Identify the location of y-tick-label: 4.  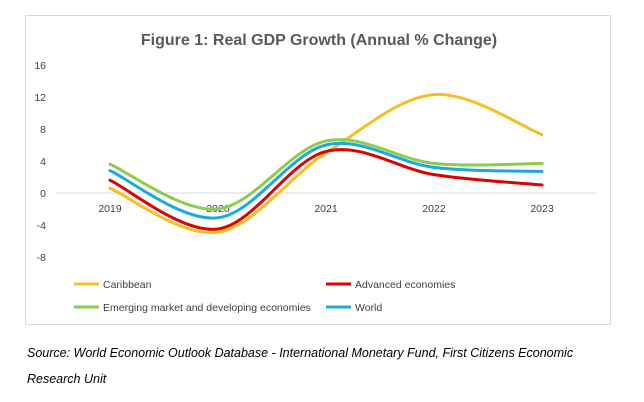
(43, 162).